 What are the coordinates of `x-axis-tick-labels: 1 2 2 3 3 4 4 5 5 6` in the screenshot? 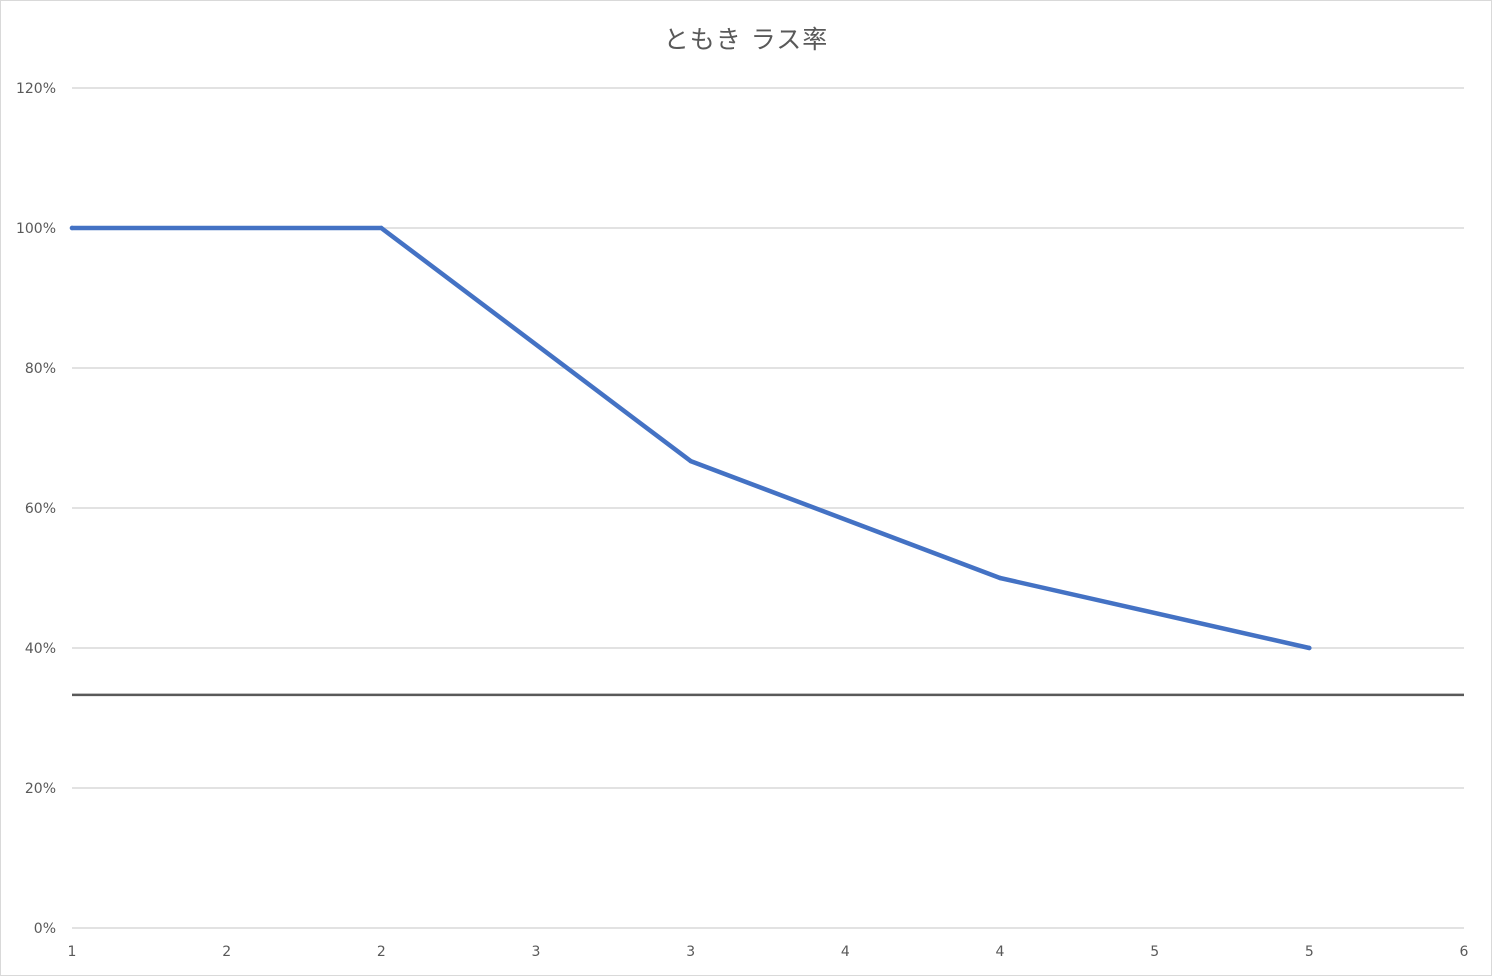 It's located at (768, 952).